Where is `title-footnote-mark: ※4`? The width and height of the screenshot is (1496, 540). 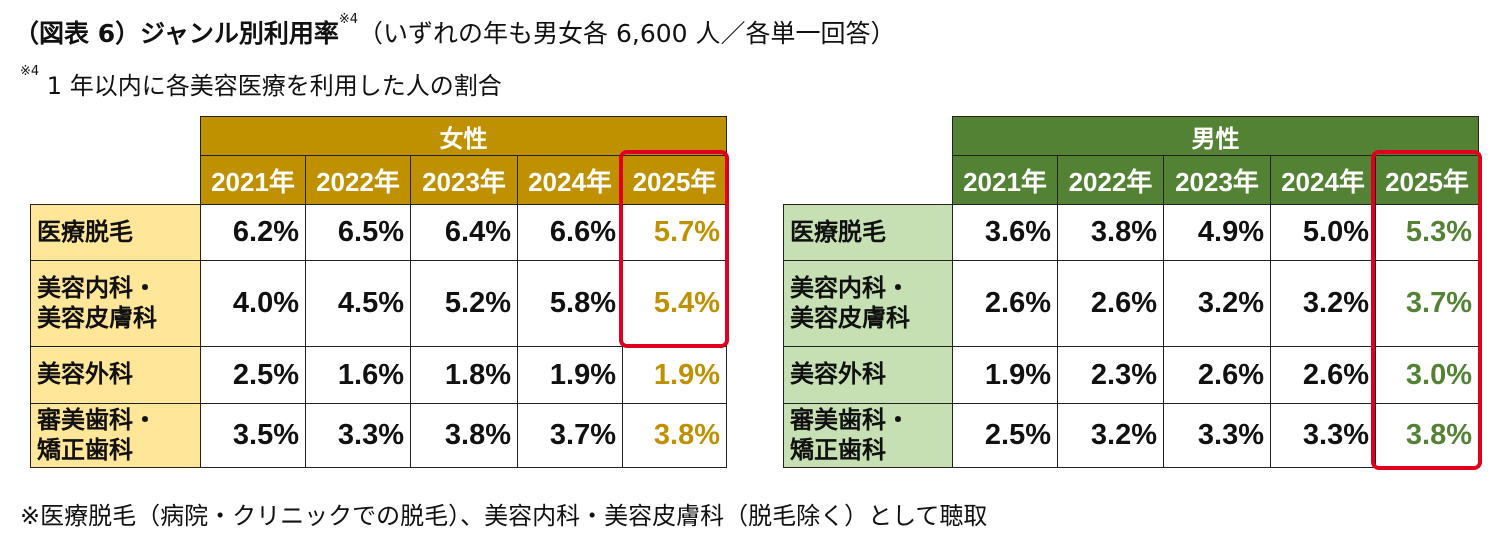 title-footnote-mark: ※4 is located at coordinates (348, 19).